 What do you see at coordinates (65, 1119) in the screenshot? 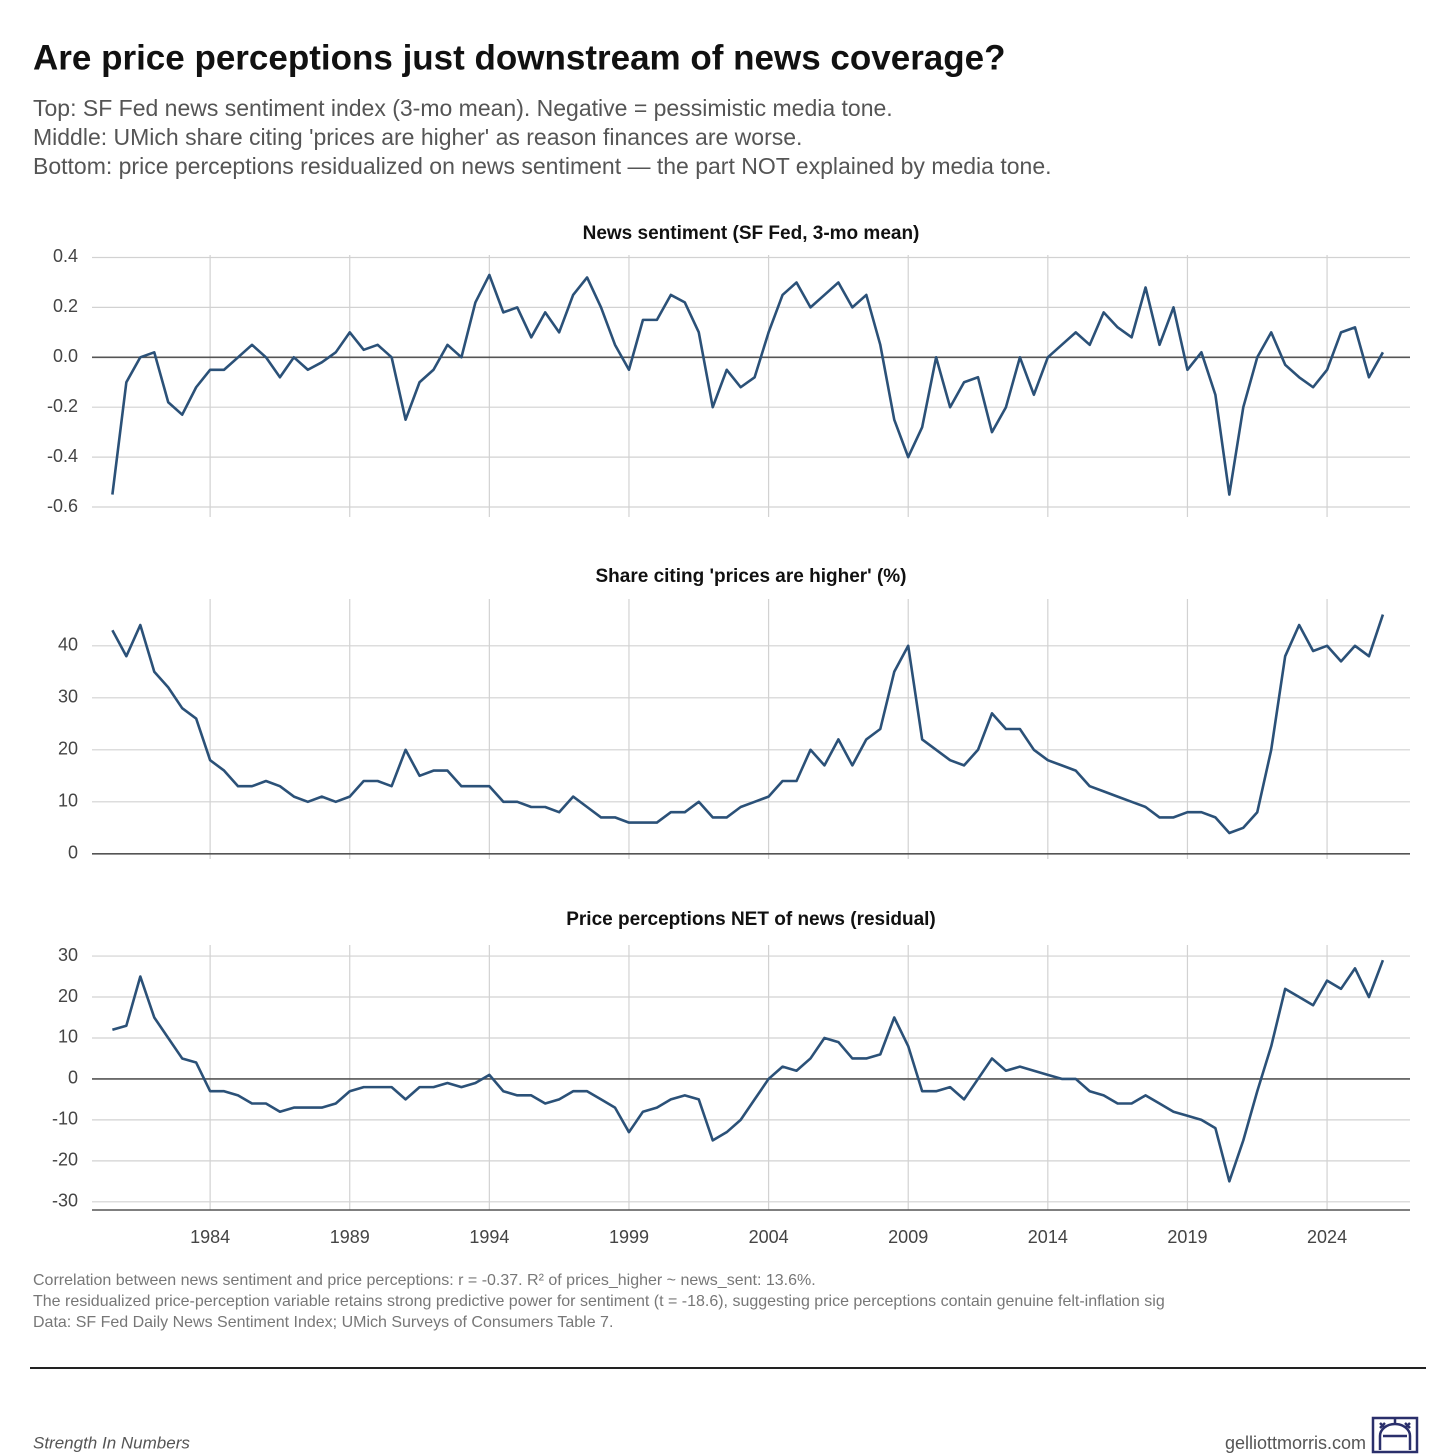
I see `y-tick-label: -10` at bounding box center [65, 1119].